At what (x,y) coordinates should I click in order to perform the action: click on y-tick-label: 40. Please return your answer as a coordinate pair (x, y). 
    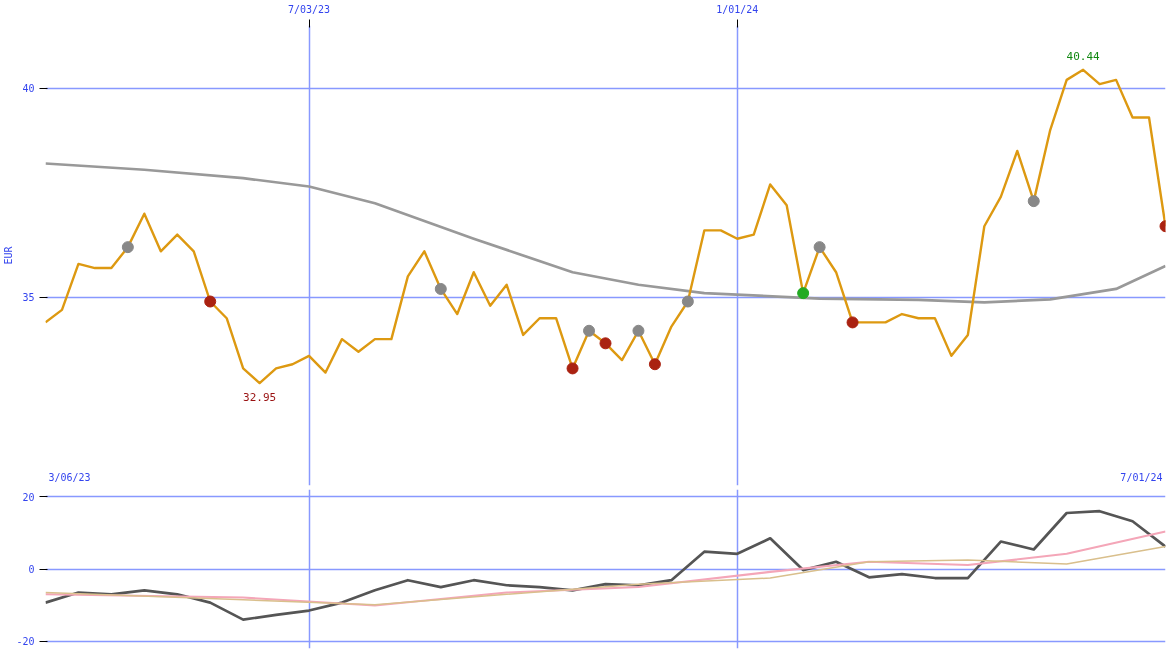
    Looking at the image, I should click on (28, 89).